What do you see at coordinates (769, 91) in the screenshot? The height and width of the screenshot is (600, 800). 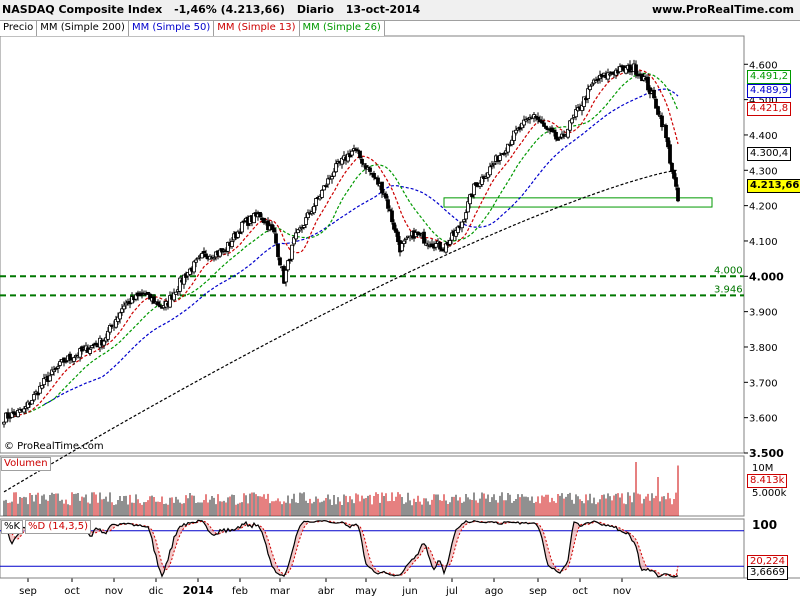 I see `tag-ma50: 4.489,9` at bounding box center [769, 91].